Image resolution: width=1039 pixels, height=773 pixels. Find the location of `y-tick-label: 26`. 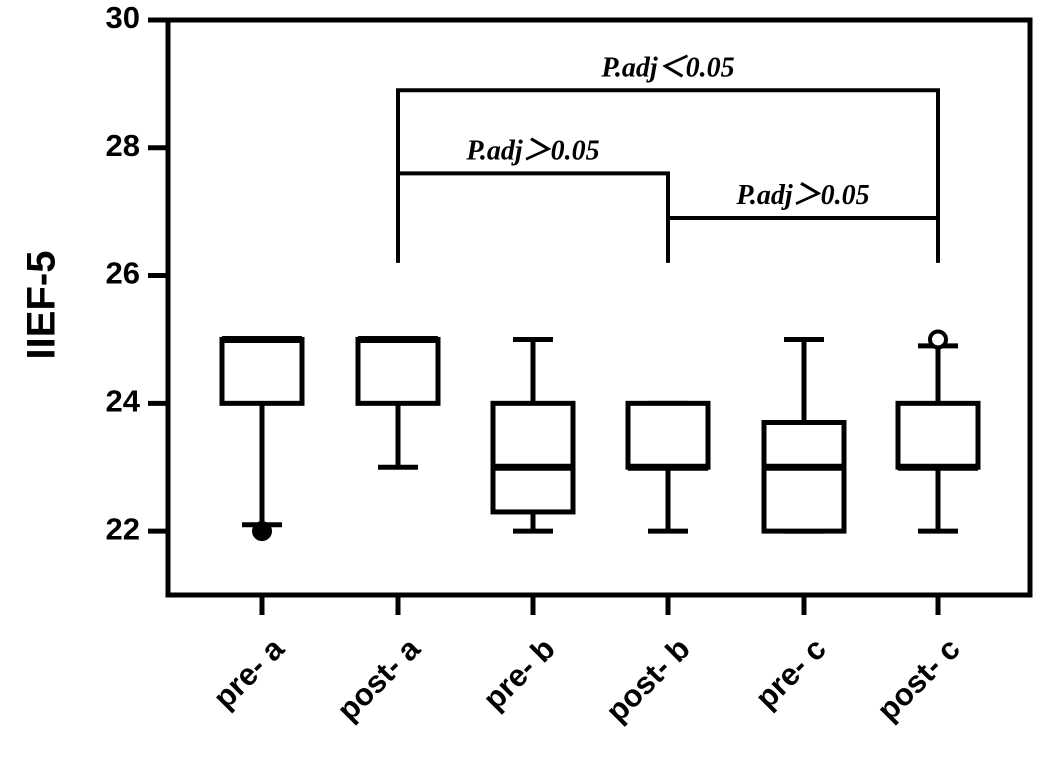

y-tick-label: 26 is located at coordinates (123, 273).